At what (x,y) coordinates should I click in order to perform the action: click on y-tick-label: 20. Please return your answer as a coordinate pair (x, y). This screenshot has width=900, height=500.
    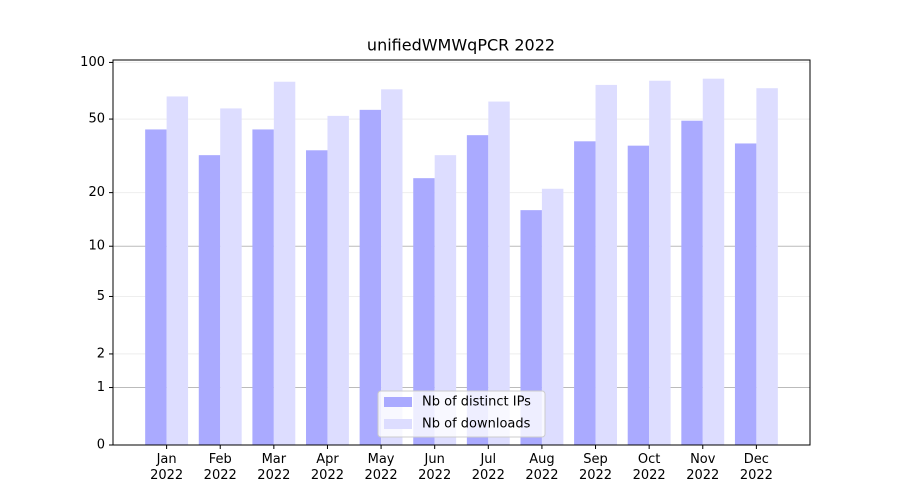
    Looking at the image, I should click on (96, 192).